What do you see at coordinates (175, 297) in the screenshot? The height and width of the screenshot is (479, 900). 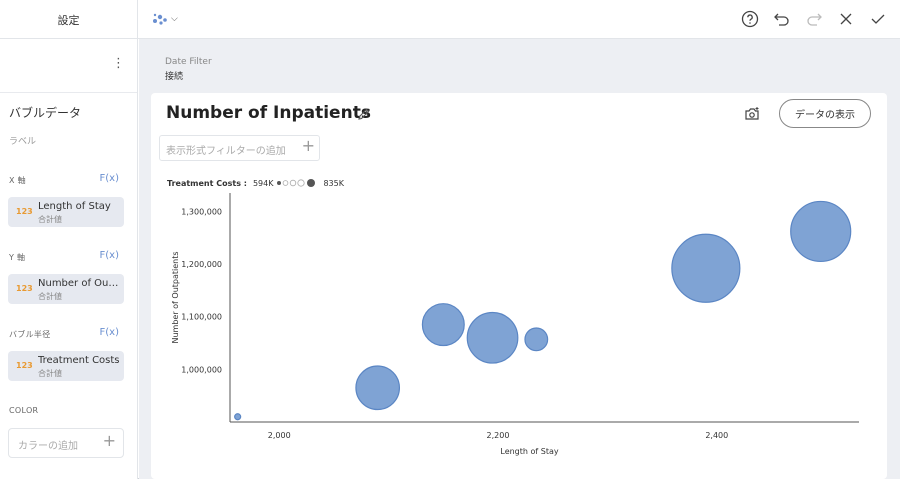 I see `y-axis-title: Number of Outpatients` at bounding box center [175, 297].